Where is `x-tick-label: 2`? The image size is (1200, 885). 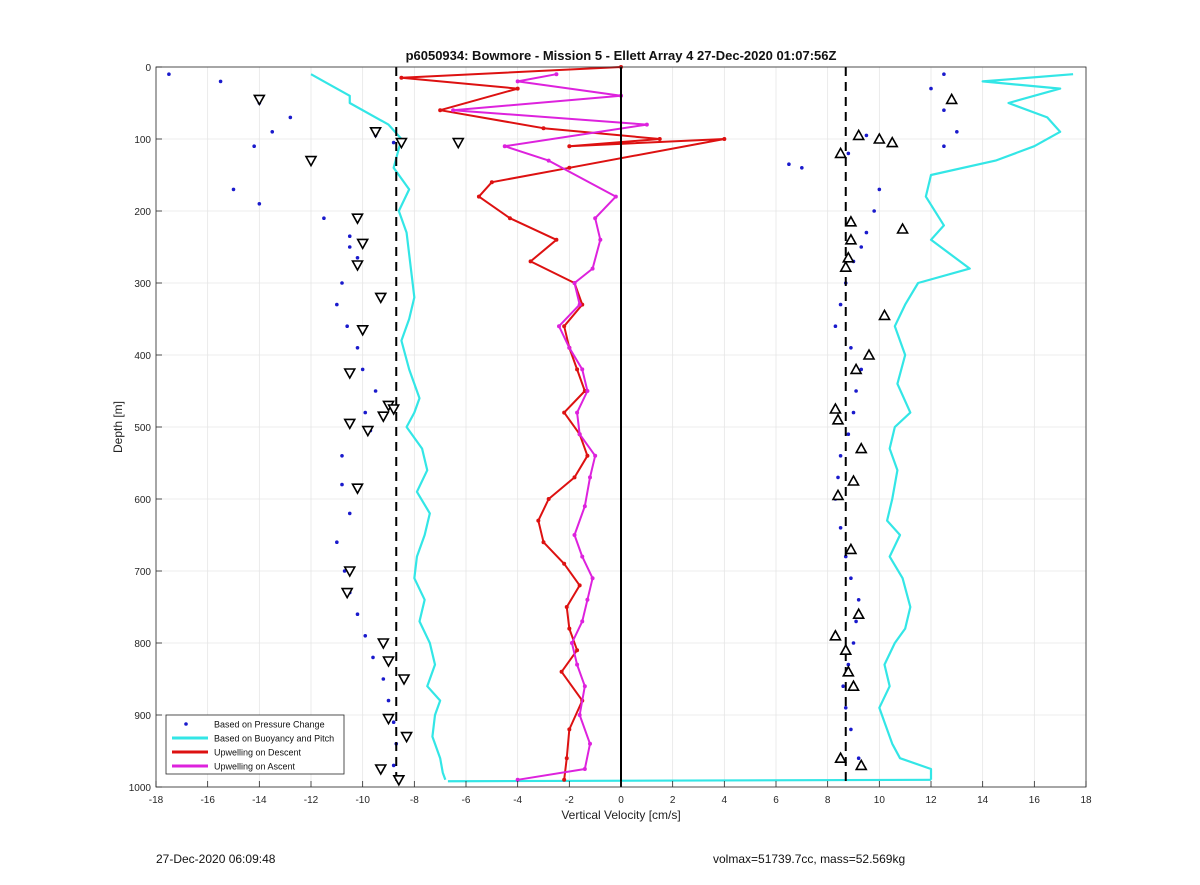 x-tick-label: 2 is located at coordinates (673, 800).